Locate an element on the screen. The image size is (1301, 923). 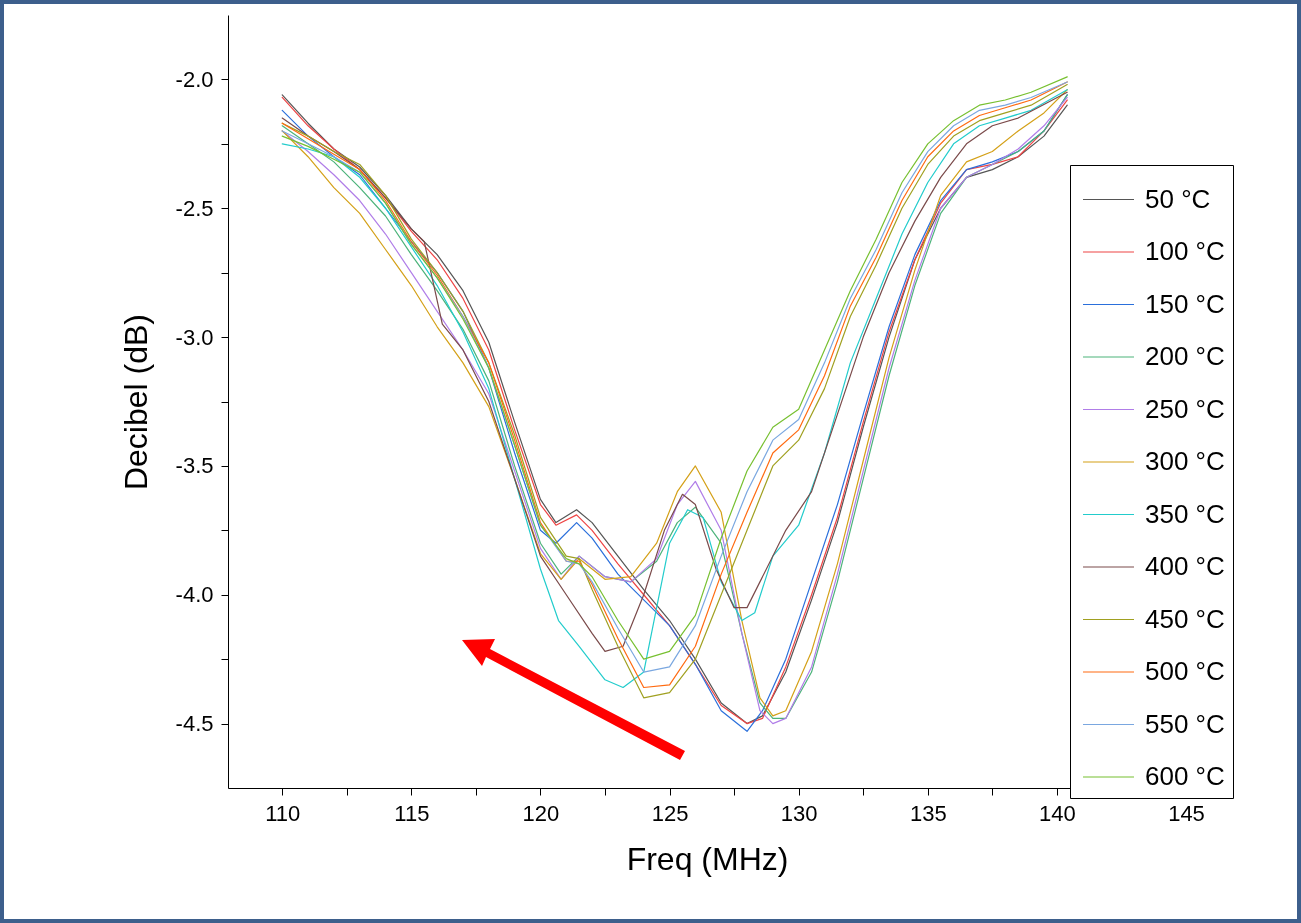
y-tick-label: -4.5 is located at coordinates (194, 724).